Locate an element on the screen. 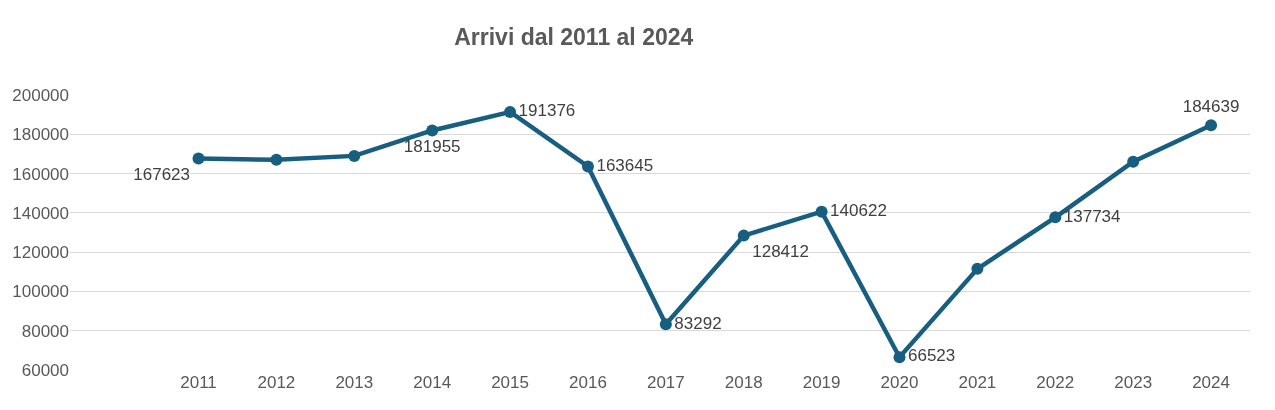  x-tick-label: 2021 is located at coordinates (977, 382).